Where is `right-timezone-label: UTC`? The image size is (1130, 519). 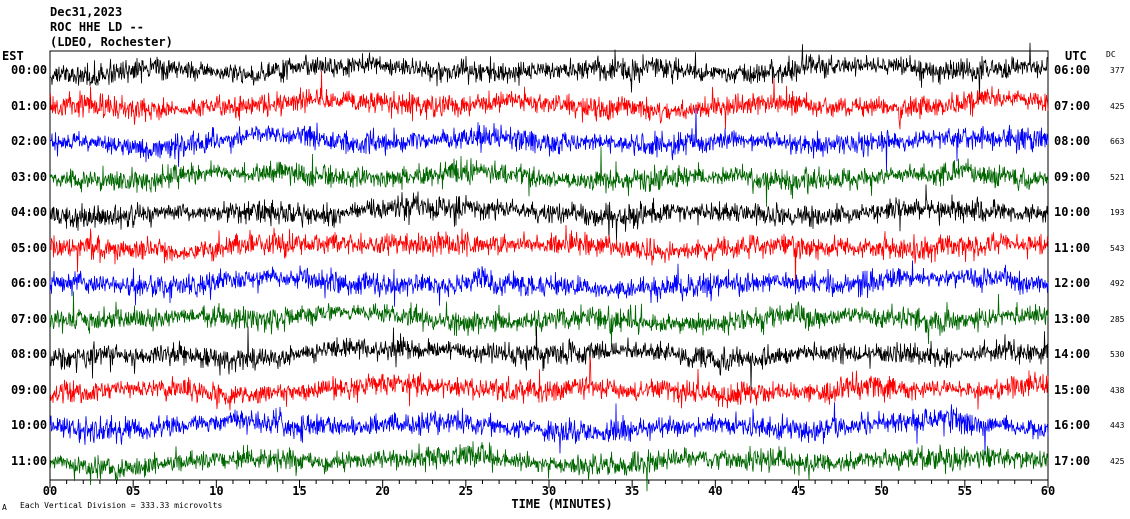
right-timezone-label: UTC is located at coordinates (1076, 56).